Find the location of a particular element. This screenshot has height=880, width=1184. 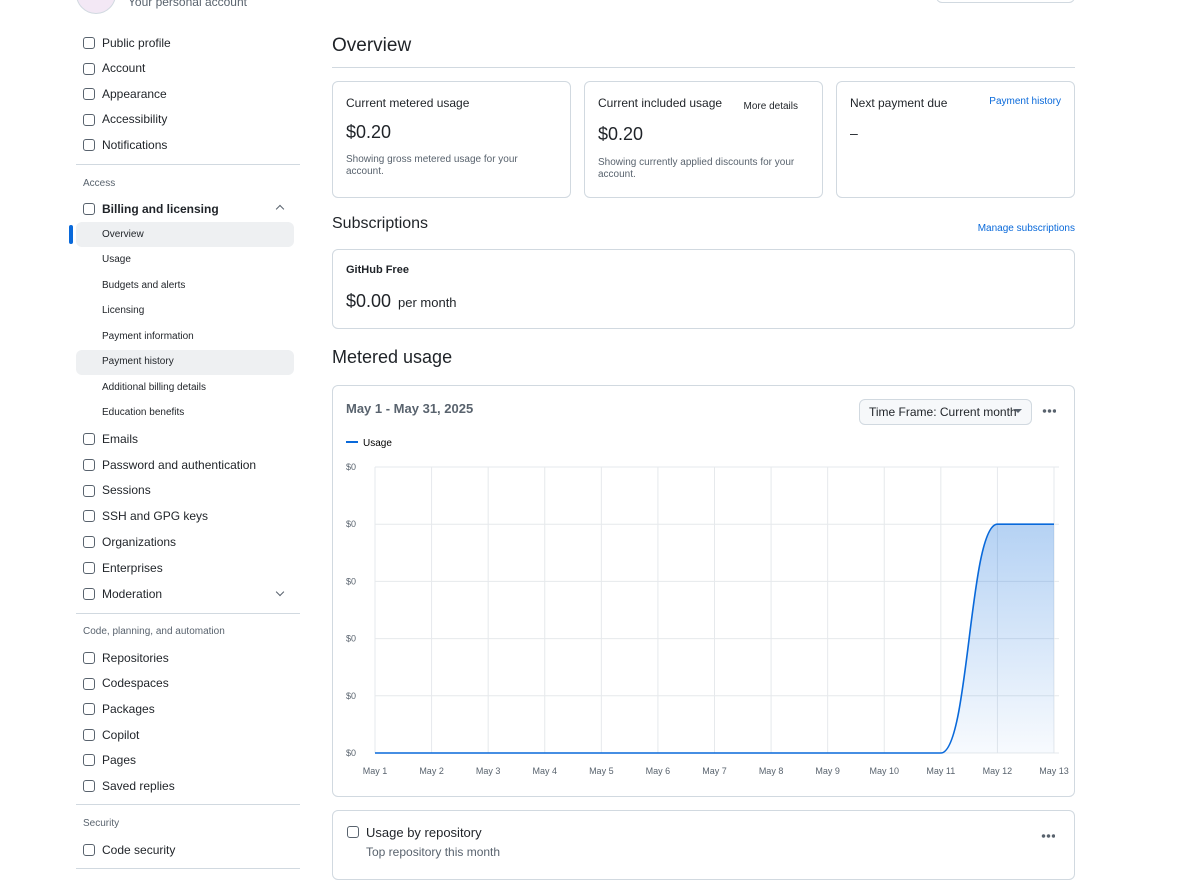

nav-item: Code security is located at coordinates (139, 849).